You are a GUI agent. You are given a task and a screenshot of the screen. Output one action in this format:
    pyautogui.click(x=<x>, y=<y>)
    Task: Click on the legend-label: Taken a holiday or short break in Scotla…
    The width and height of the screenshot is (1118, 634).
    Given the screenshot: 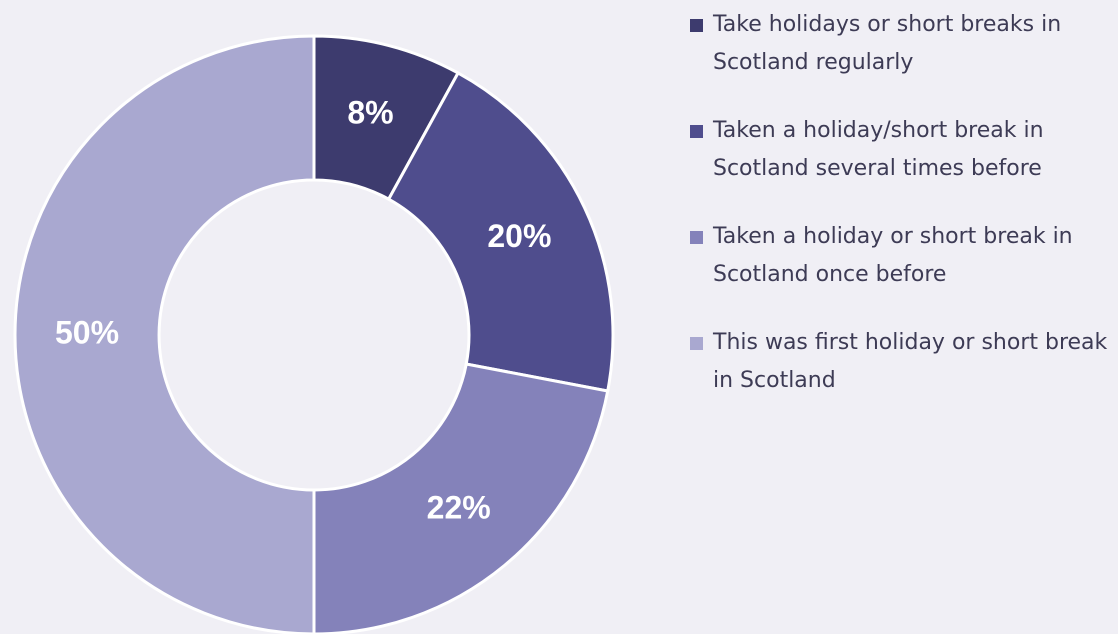 What is the action you would take?
    pyautogui.click(x=893, y=255)
    